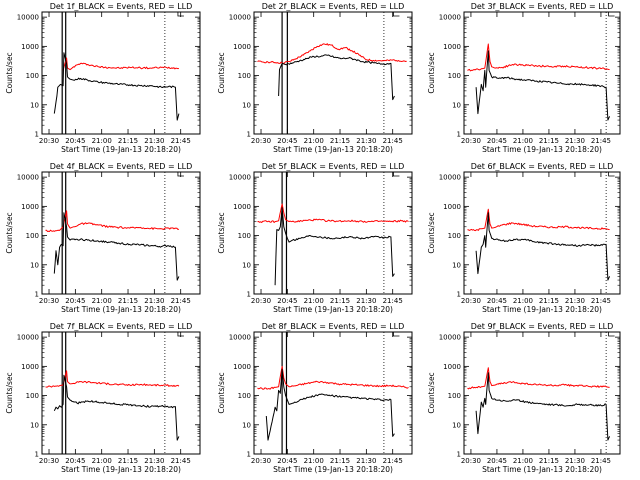  Describe the element at coordinates (333, 166) in the screenshot. I see `panel-title: Det 5f_BLACK = Events, RED = LLD` at that location.